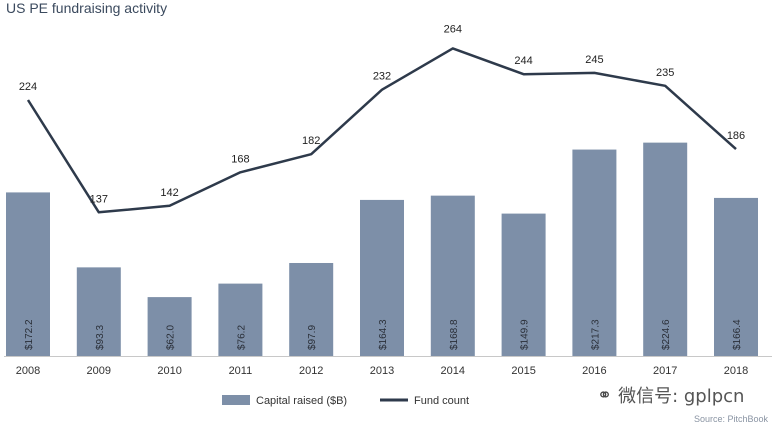  I want to click on fund-count-label: 232, so click(382, 77).